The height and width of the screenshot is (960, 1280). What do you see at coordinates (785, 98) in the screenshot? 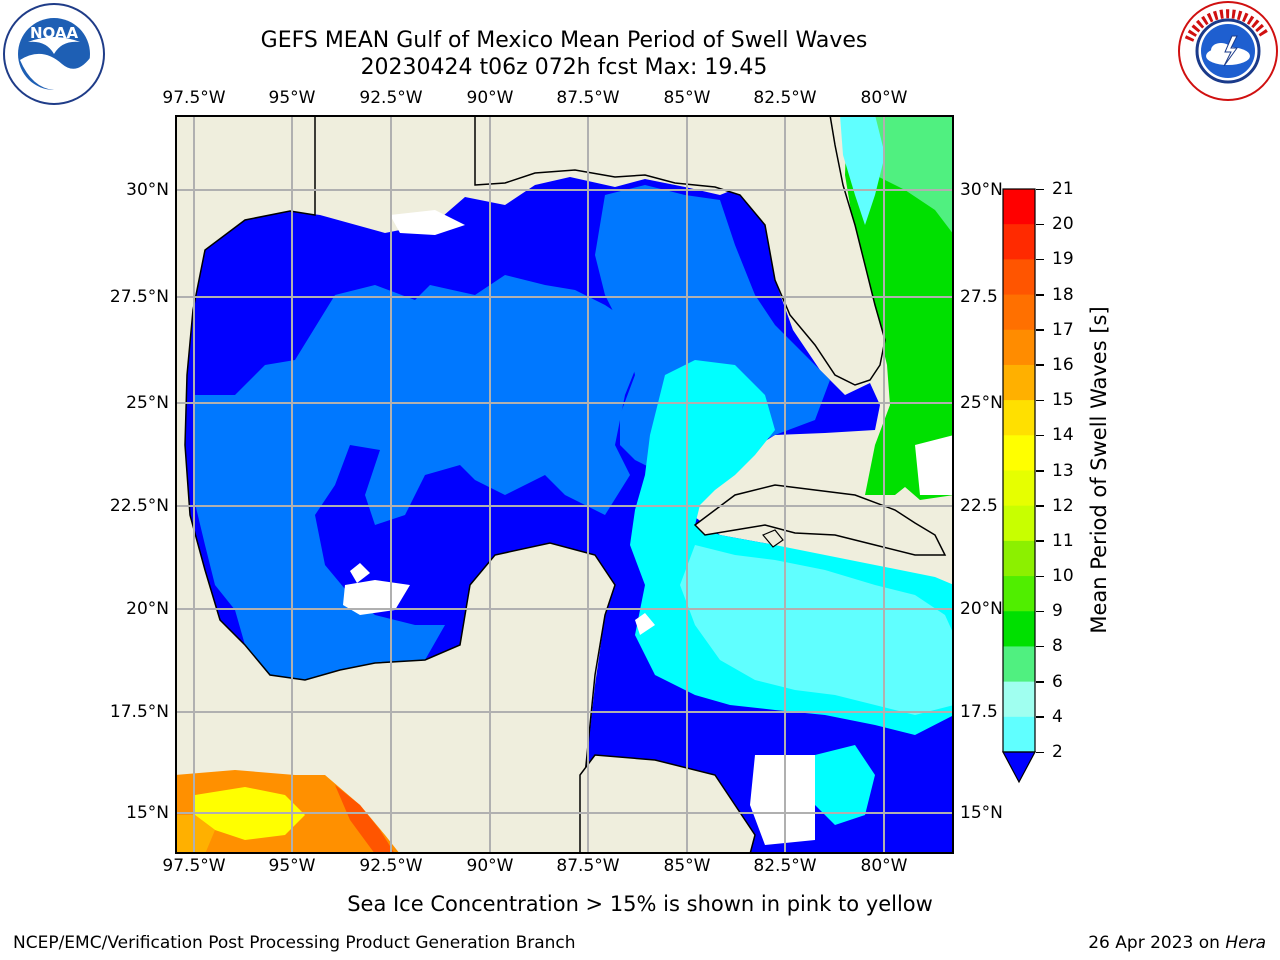
I see `lon-label-top: 82.5°W` at bounding box center [785, 98].